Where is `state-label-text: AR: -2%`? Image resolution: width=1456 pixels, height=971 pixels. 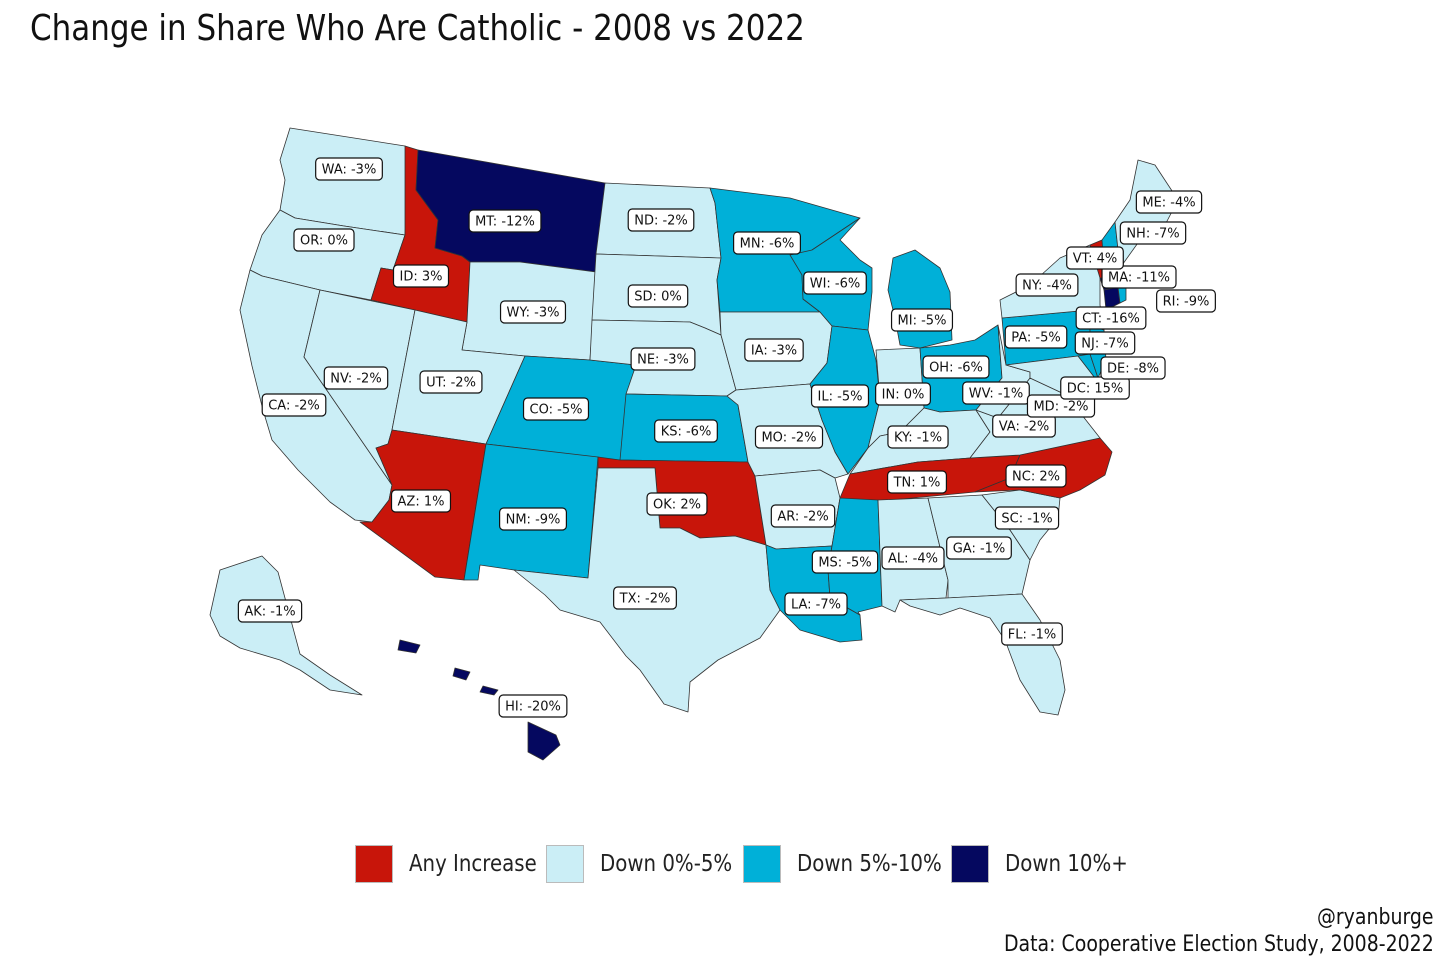 state-label-text: AR: -2% is located at coordinates (802, 517).